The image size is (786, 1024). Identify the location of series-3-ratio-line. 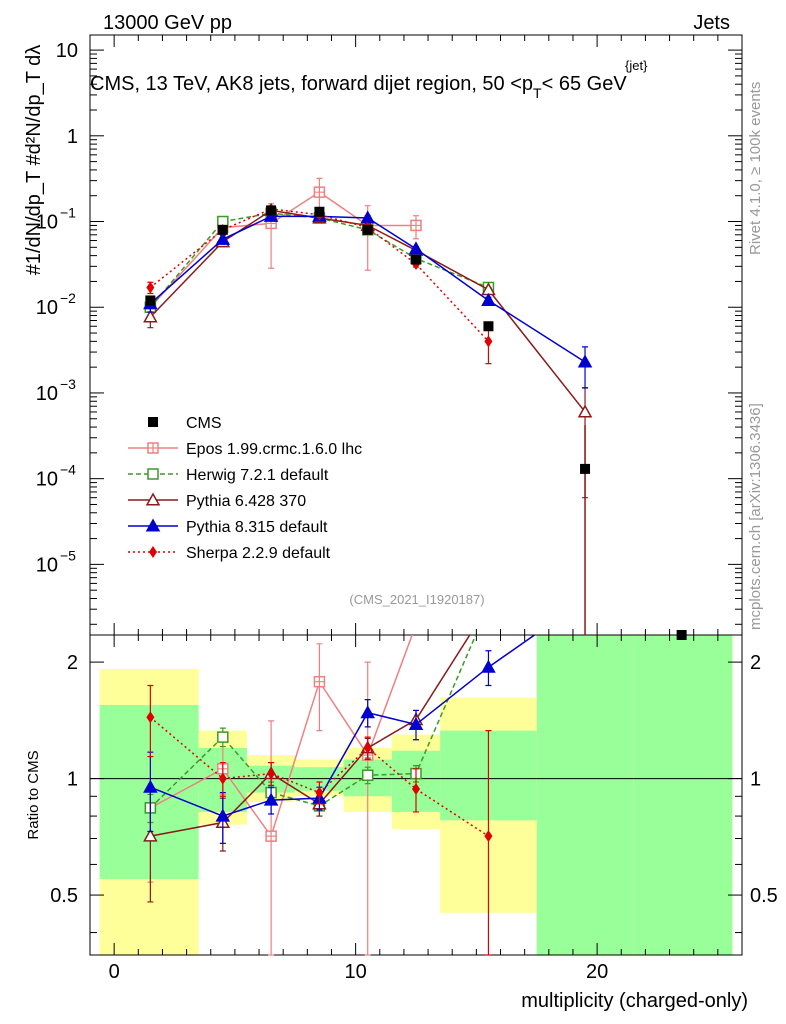
(343, 726).